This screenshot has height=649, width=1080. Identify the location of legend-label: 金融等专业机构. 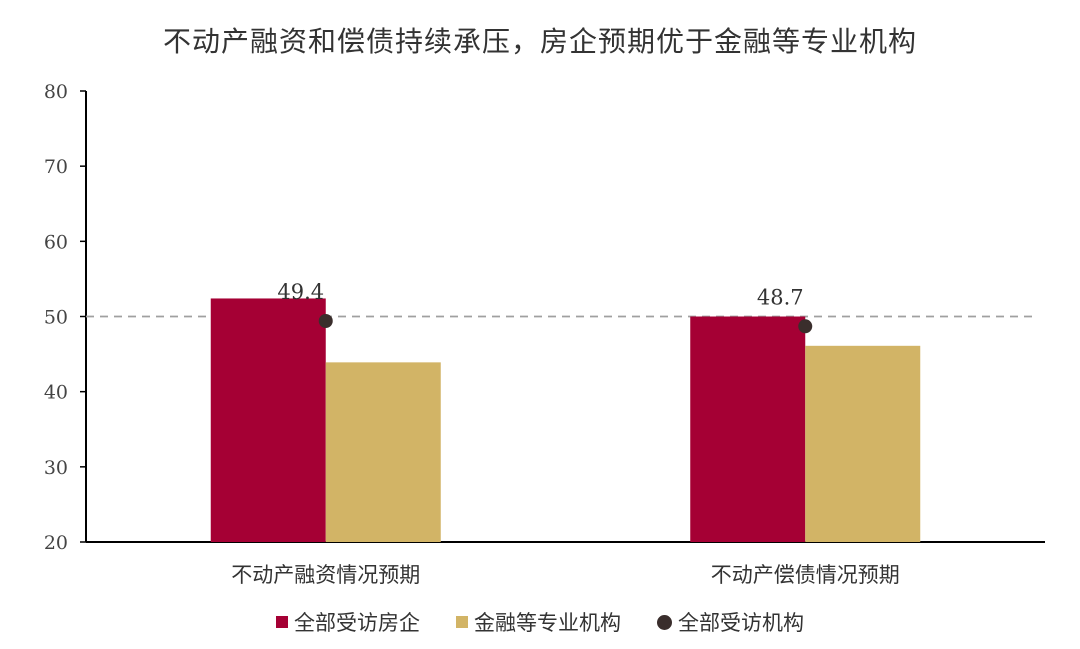
(547, 623).